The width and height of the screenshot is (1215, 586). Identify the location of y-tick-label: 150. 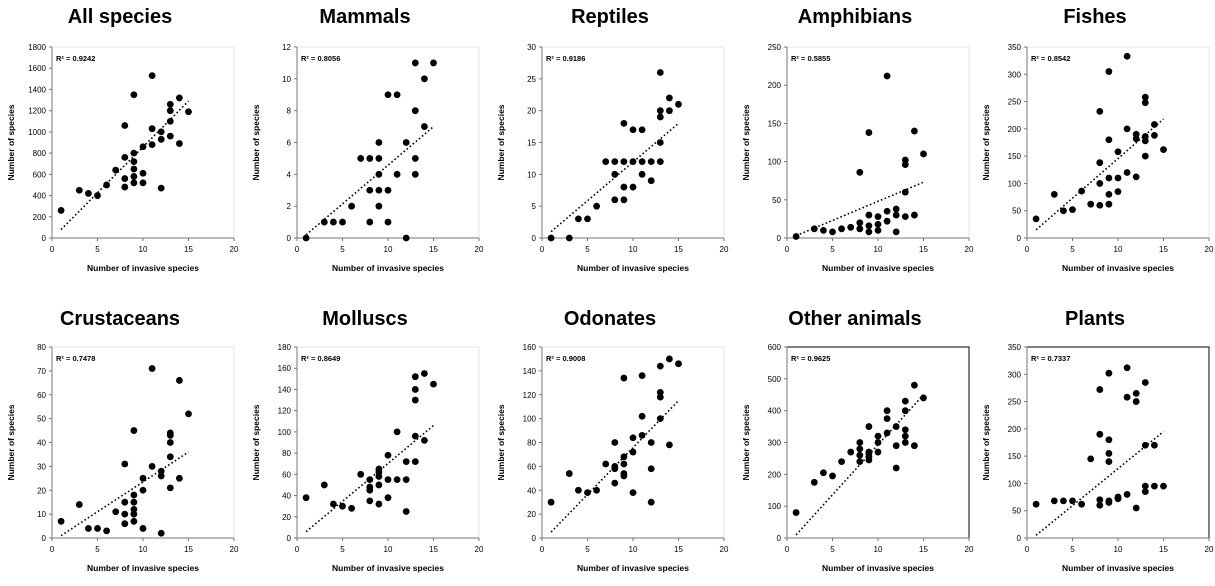
(1015, 456).